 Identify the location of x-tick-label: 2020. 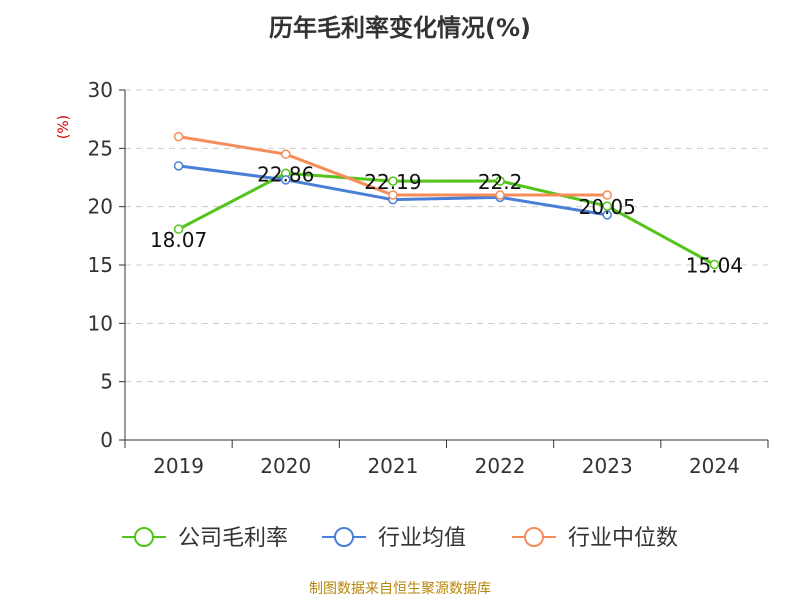
(285, 466).